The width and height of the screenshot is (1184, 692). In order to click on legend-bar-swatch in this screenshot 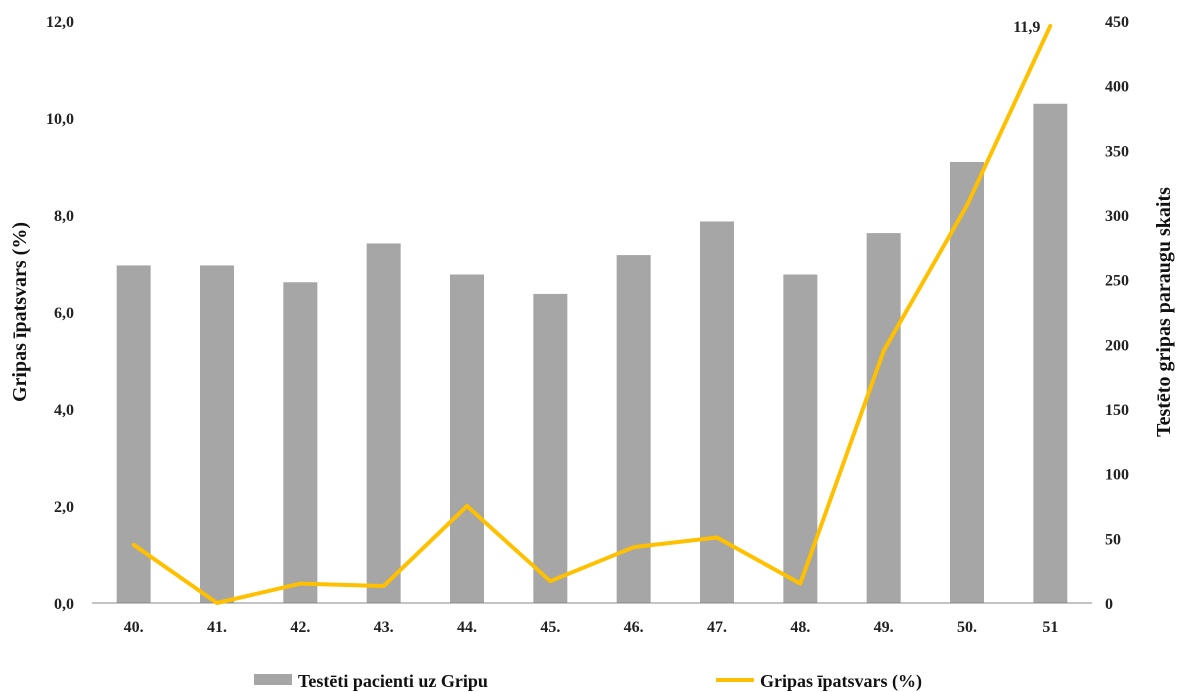, I will do `click(273, 679)`.